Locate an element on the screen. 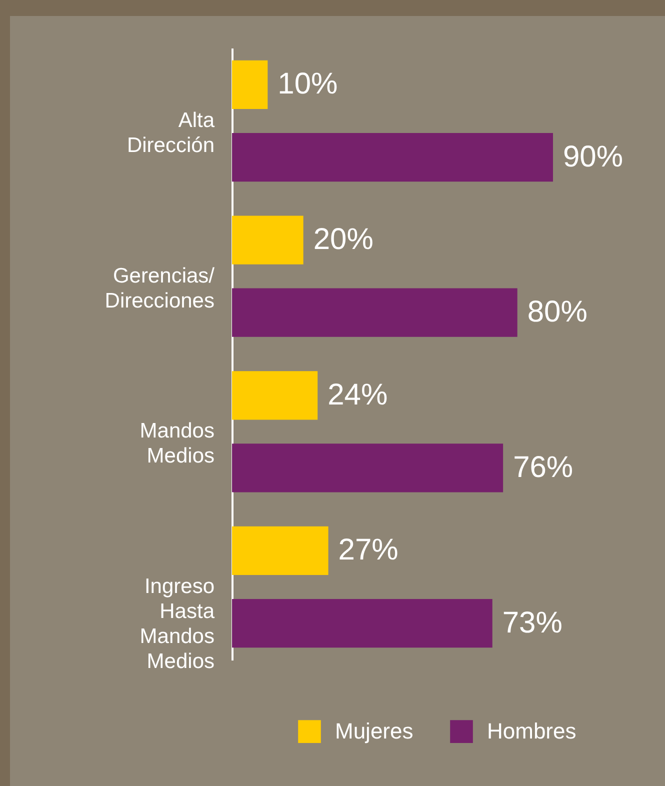  legend-label: Hombres is located at coordinates (531, 731).